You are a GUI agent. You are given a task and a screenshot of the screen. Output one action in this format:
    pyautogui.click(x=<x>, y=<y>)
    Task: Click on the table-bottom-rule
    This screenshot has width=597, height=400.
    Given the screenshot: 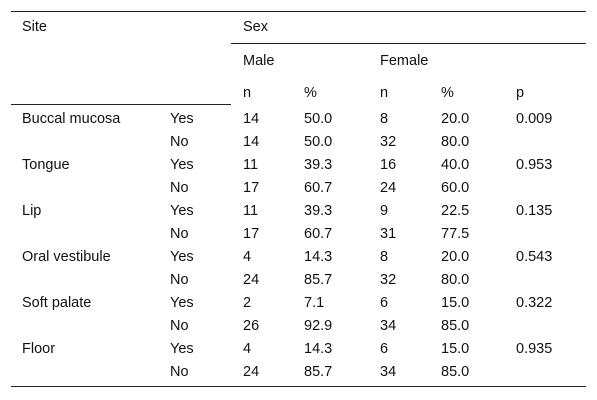 What is the action you would take?
    pyautogui.click(x=298, y=386)
    